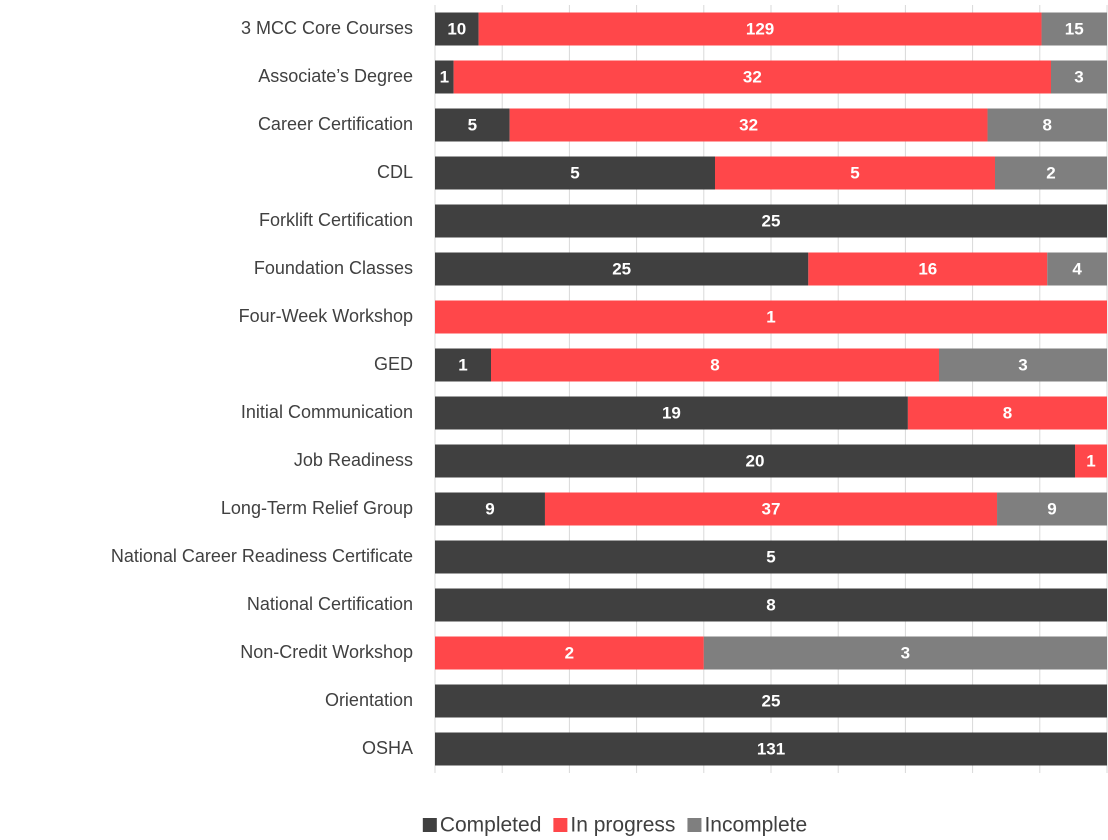  What do you see at coordinates (395, 172) in the screenshot?
I see `category-label: CDL` at bounding box center [395, 172].